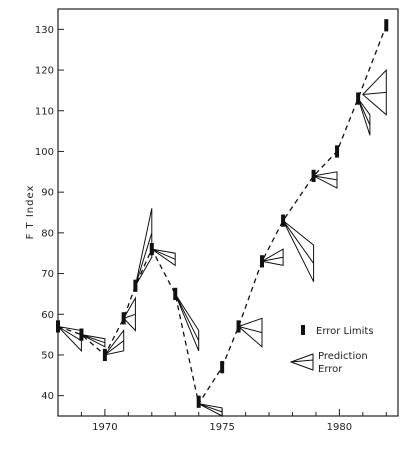 The width and height of the screenshot is (414, 449). Describe the element at coordinates (331, 350) in the screenshot. I see `legend: Error Limits Prediction Error` at that location.